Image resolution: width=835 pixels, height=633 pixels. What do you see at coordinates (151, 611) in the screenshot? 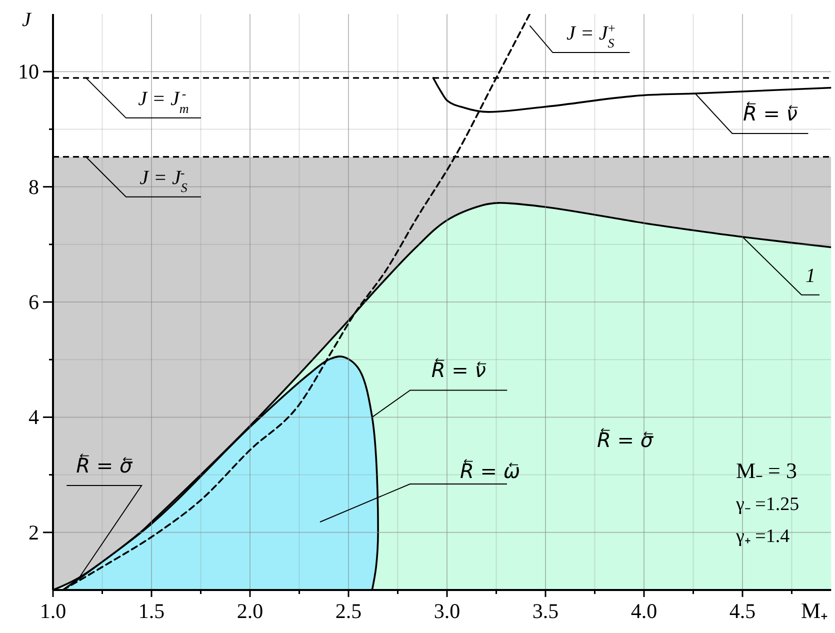
I see `x-tick-label: 1.5` at bounding box center [151, 611].